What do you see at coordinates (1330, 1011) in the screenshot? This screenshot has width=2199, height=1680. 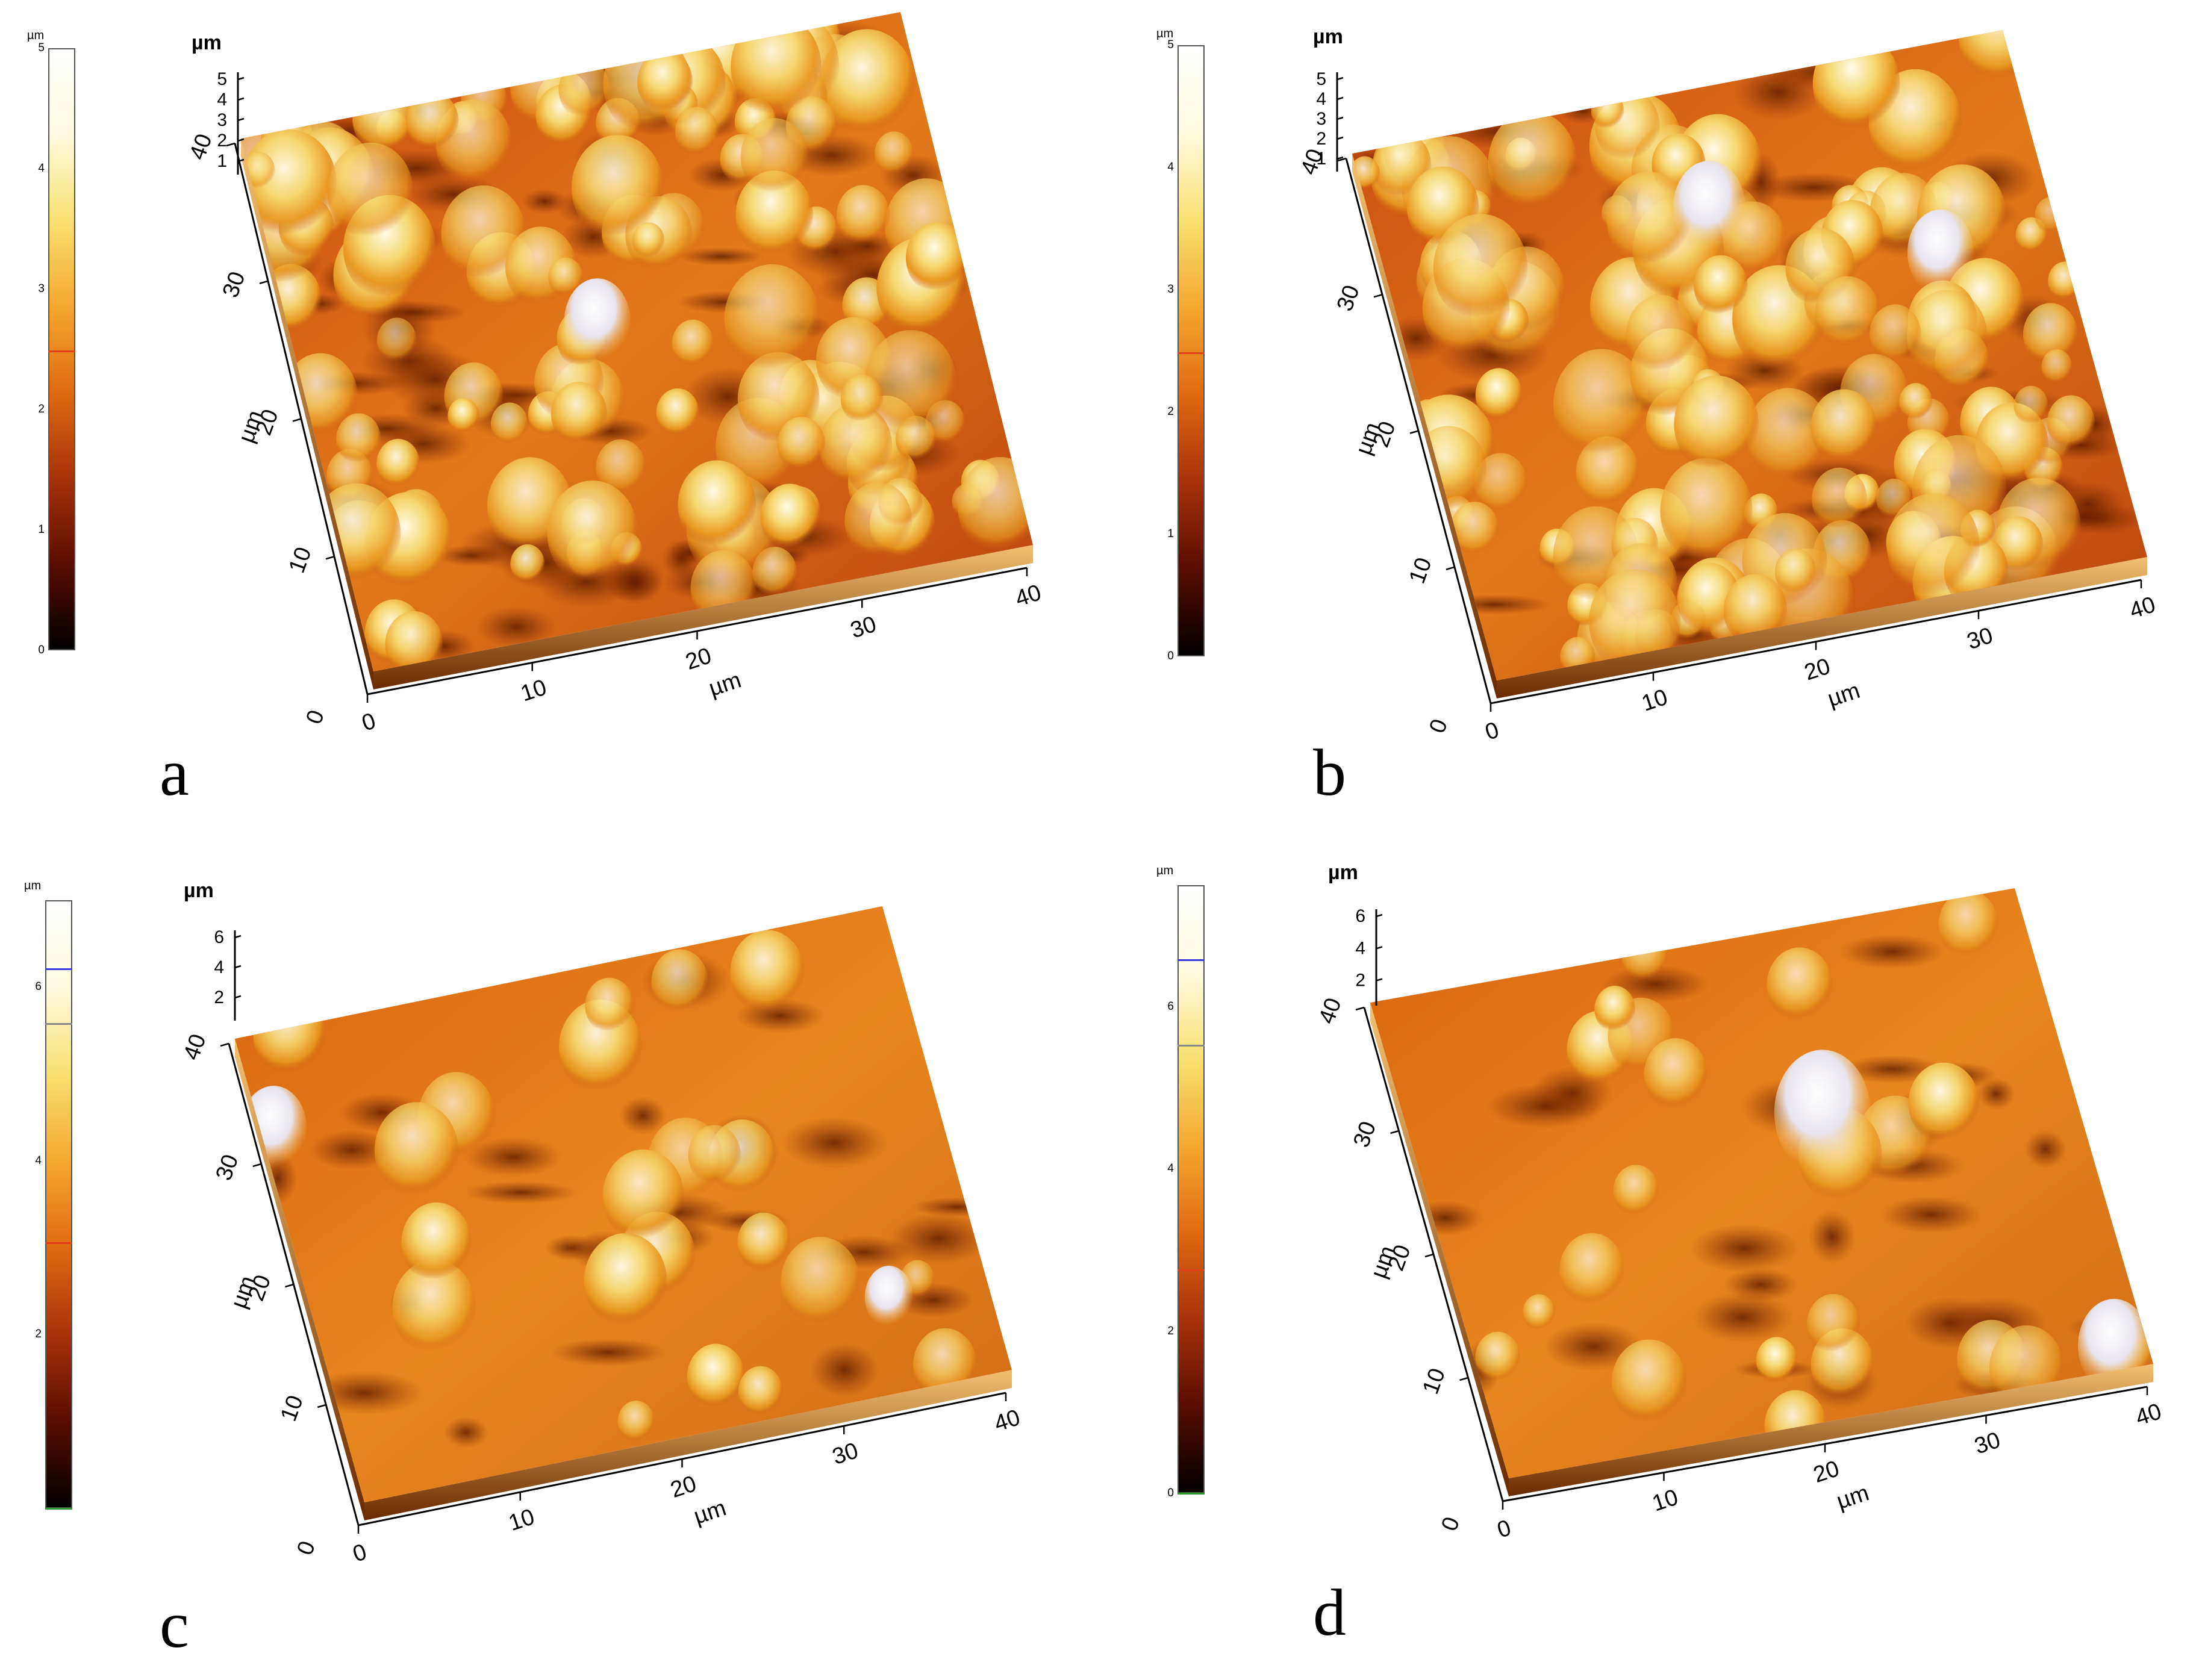 I see `y-axis-tick-label: 40` at bounding box center [1330, 1011].